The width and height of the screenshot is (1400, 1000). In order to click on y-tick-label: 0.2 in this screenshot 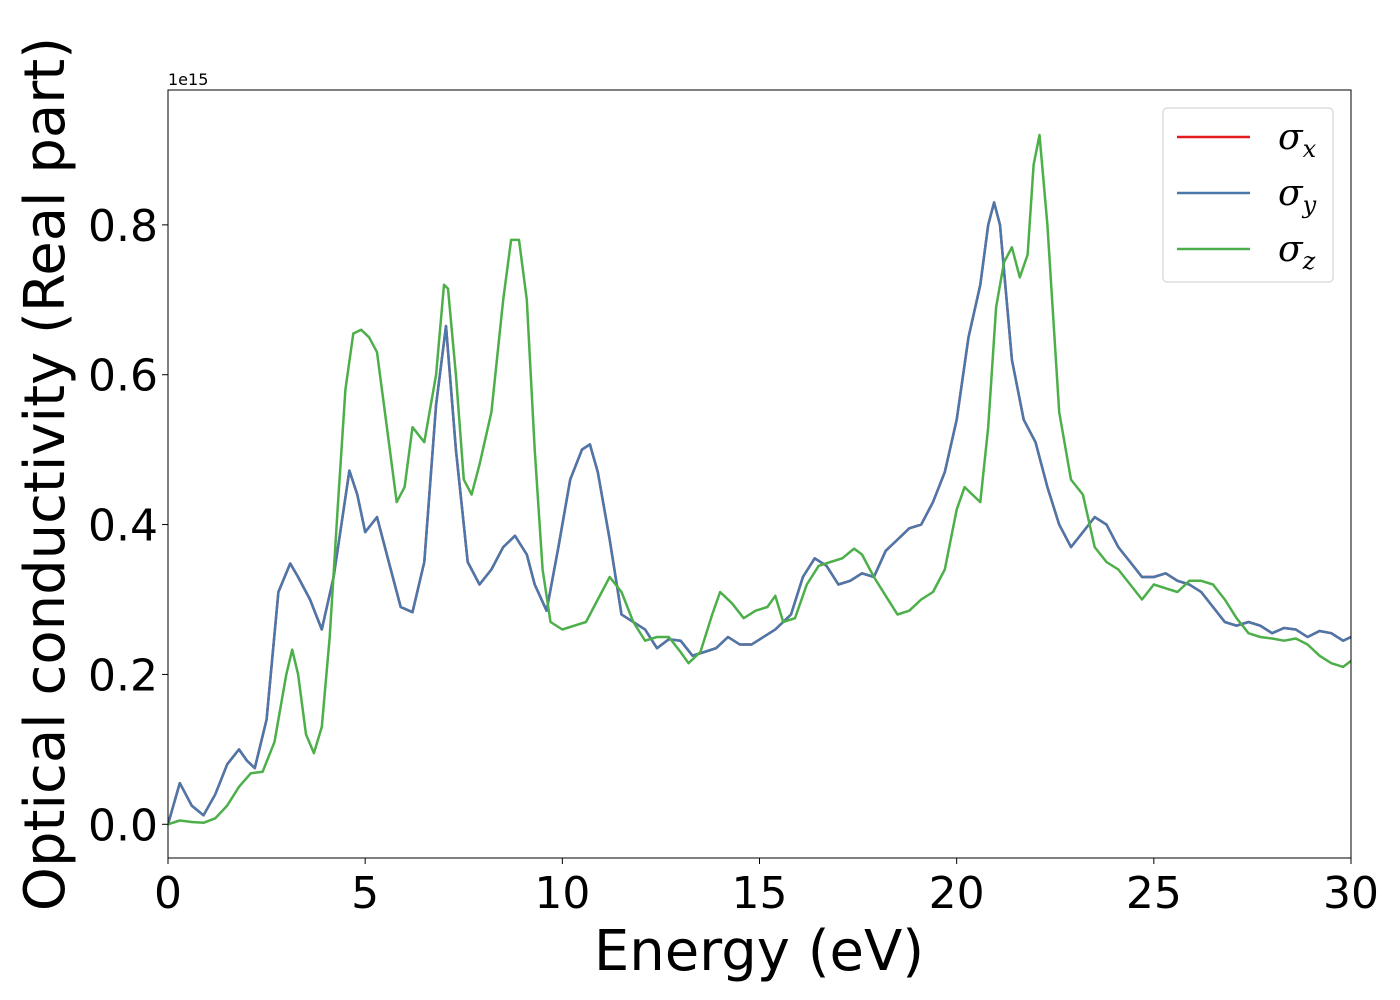, I will do `click(123, 675)`.